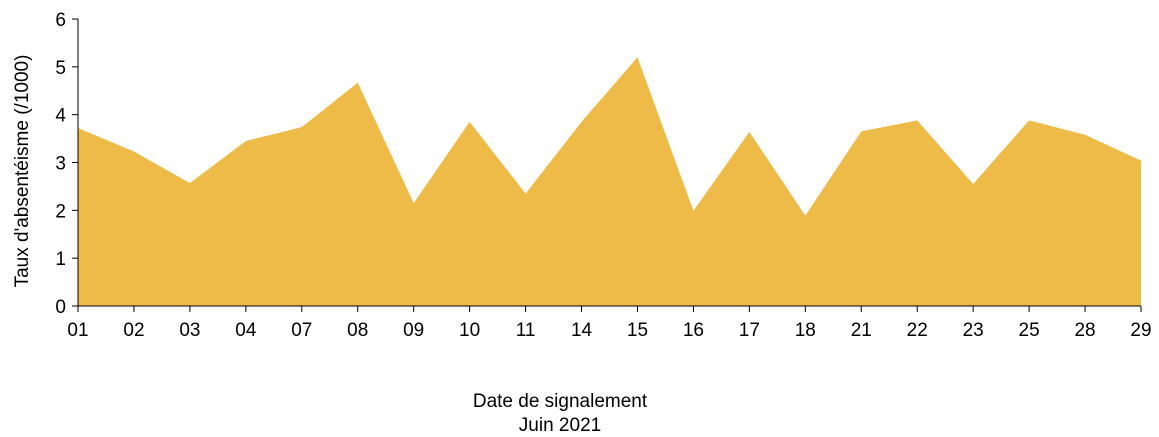 The height and width of the screenshot is (437, 1159). I want to click on x-tick-label: 22, so click(917, 330).